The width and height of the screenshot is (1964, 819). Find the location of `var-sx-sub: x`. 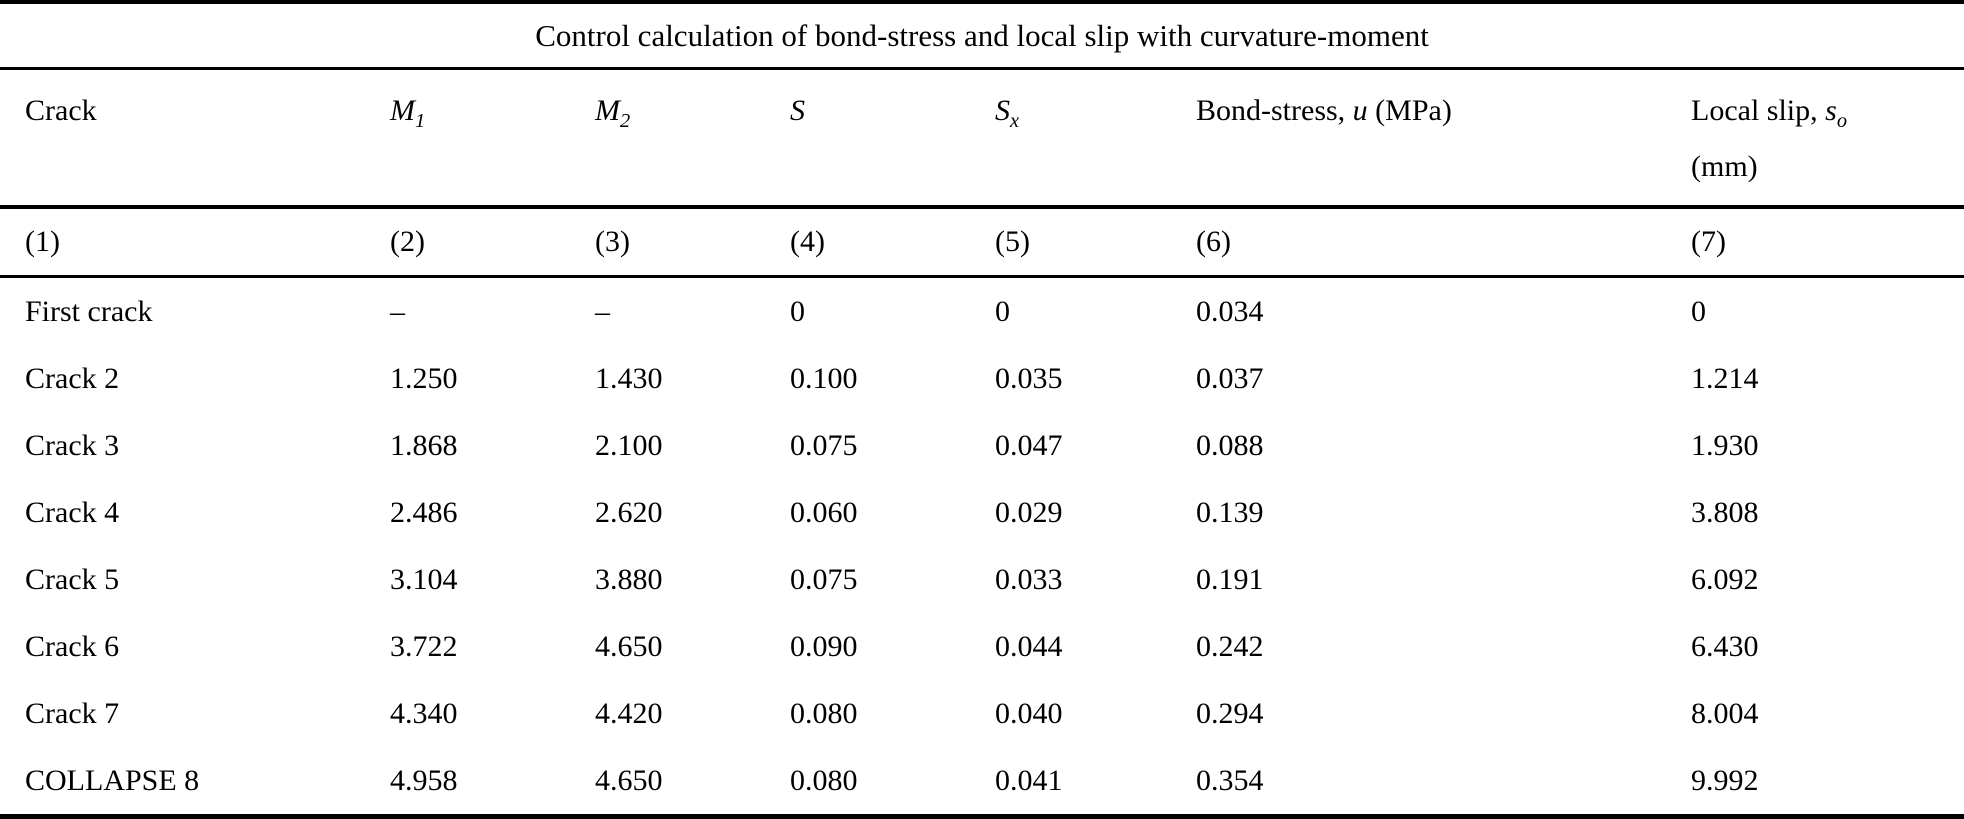

var-sx-sub: x is located at coordinates (1015, 121).